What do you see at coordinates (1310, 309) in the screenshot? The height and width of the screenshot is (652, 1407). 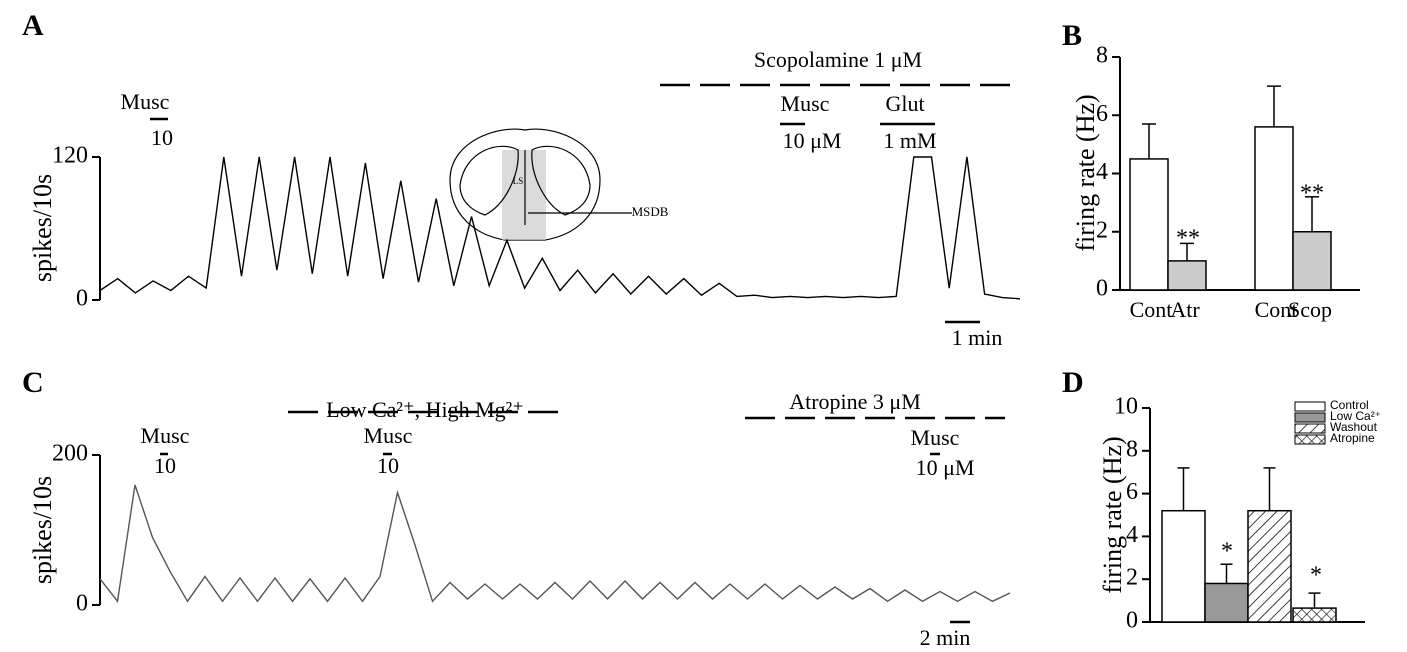 I see `x-tick-label: Scop` at bounding box center [1310, 309].